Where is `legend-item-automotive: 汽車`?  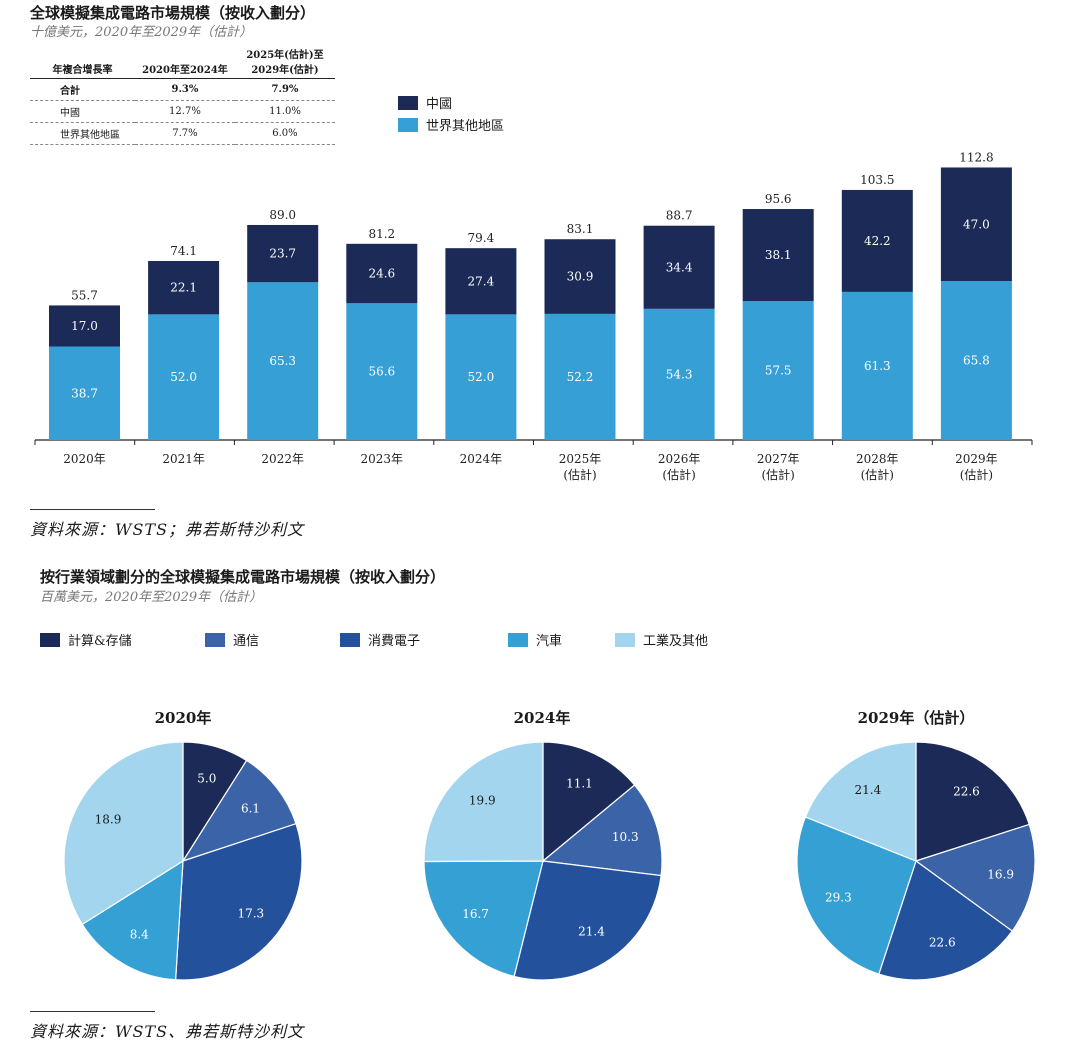 legend-item-automotive: 汽車 is located at coordinates (535, 639).